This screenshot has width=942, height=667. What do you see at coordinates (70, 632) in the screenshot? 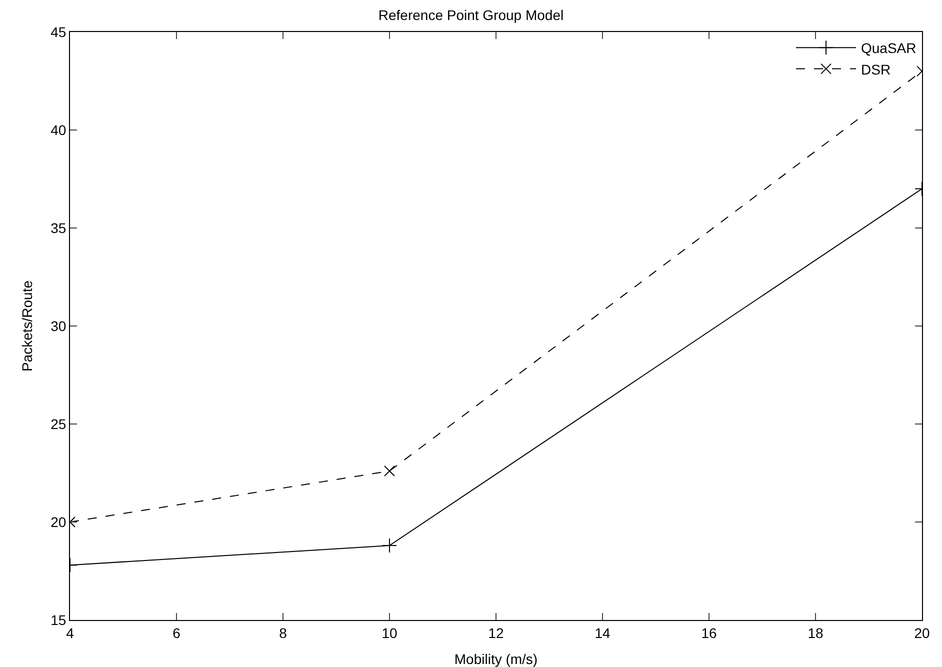
I see `x-tick-label: 4` at bounding box center [70, 632].